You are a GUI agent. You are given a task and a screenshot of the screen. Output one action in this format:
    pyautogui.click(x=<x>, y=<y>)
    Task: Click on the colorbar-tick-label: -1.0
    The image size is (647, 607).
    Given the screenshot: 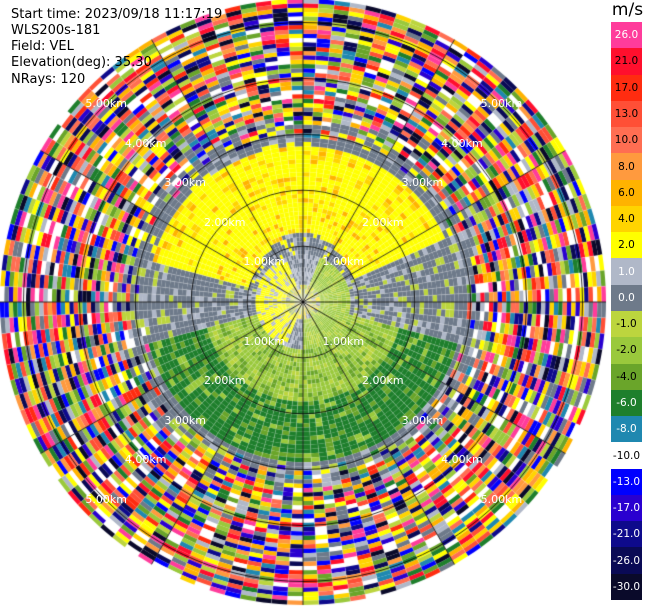 What is the action you would take?
    pyautogui.click(x=626, y=324)
    